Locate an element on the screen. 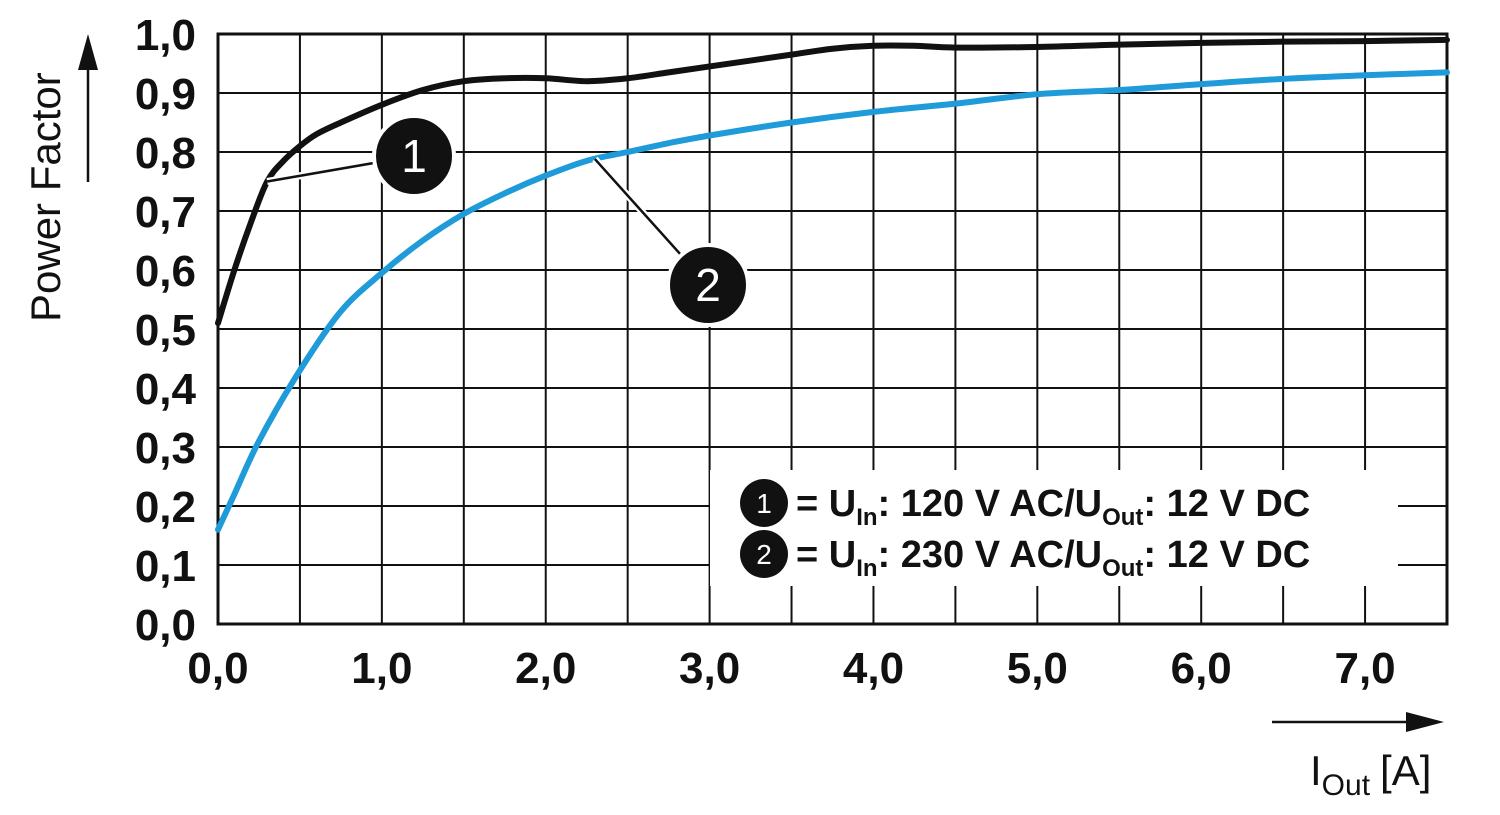 This screenshot has height=815, width=1500. legend-entry-1: 1 = UIn: 120 V AC/UOut: 12 V DC is located at coordinates (1025, 505).